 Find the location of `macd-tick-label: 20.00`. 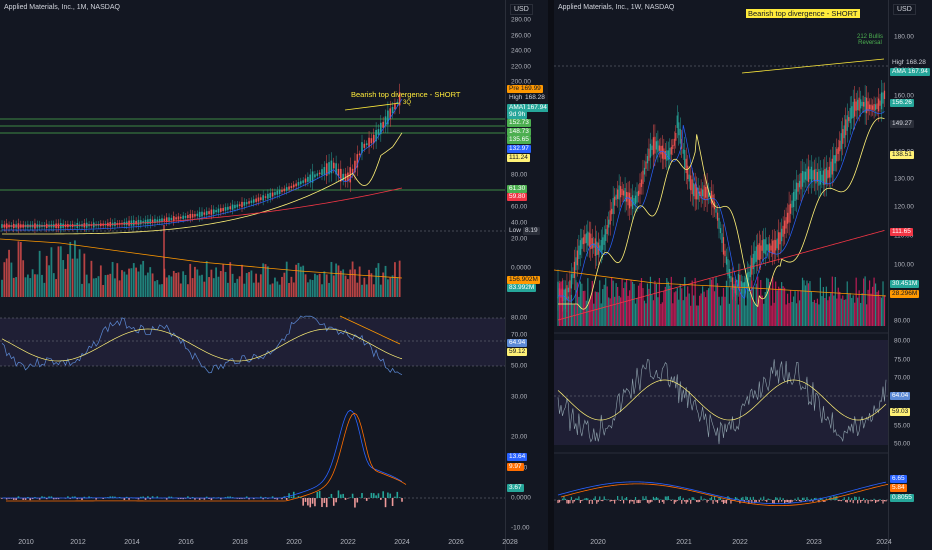

macd-tick-label: 20.00 is located at coordinates (519, 437).